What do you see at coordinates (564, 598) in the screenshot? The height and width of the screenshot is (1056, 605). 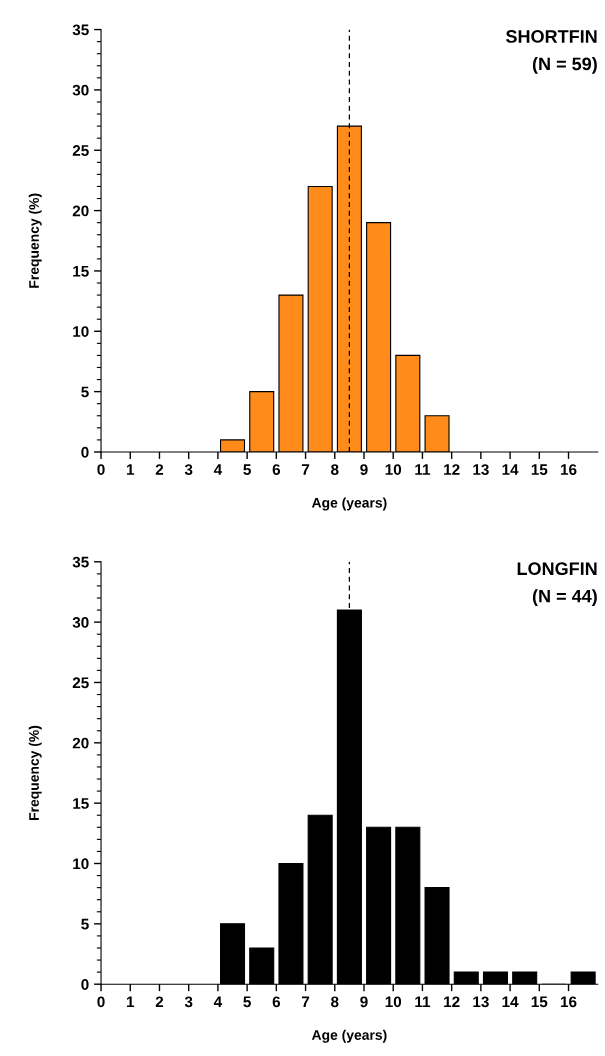 I see `text: (N = 44)` at bounding box center [564, 598].